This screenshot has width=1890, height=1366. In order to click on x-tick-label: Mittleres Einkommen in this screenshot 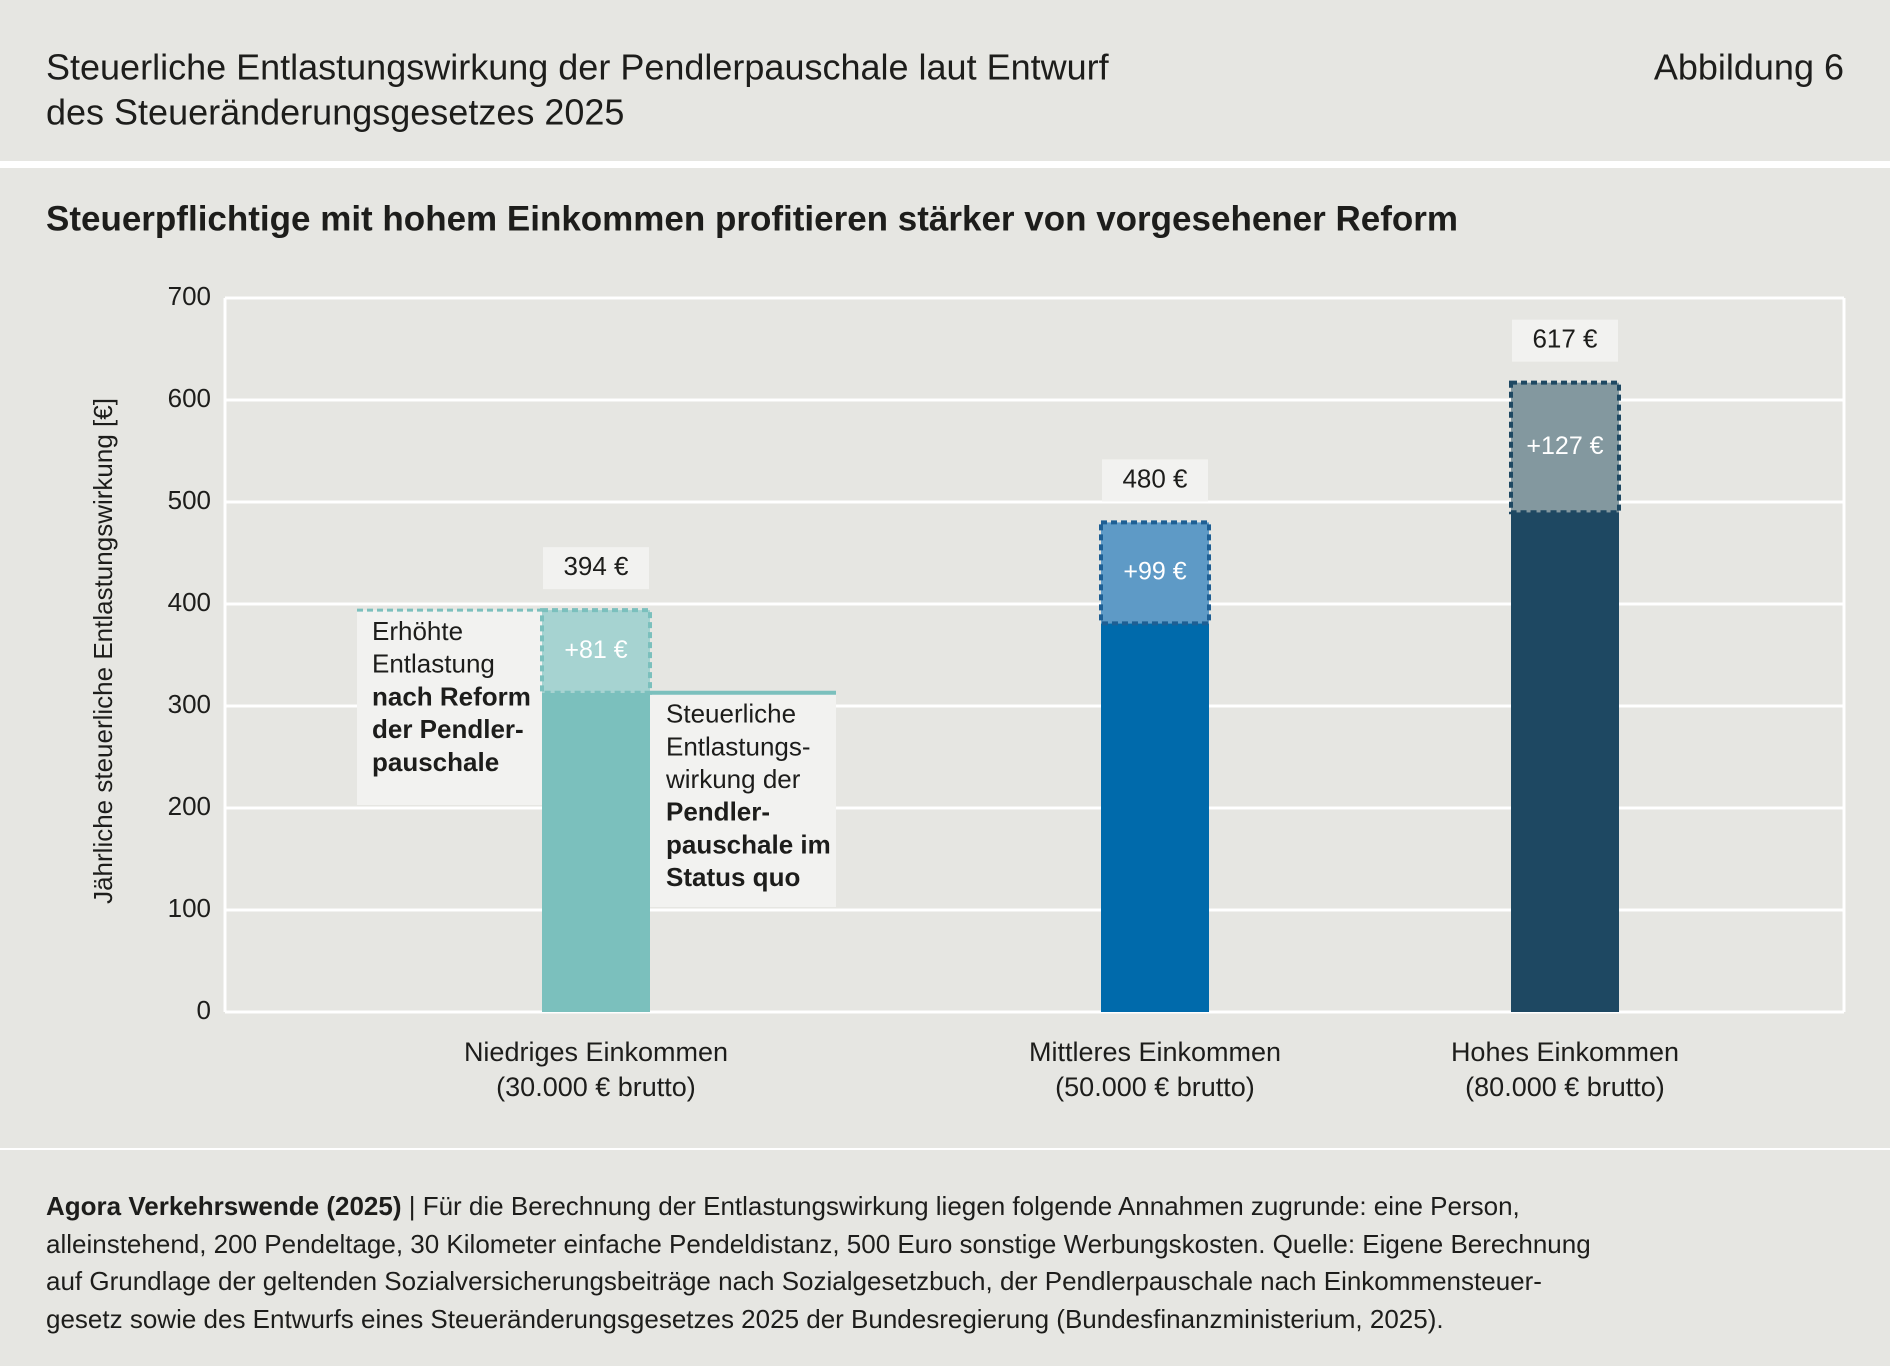, I will do `click(1155, 1052)`.